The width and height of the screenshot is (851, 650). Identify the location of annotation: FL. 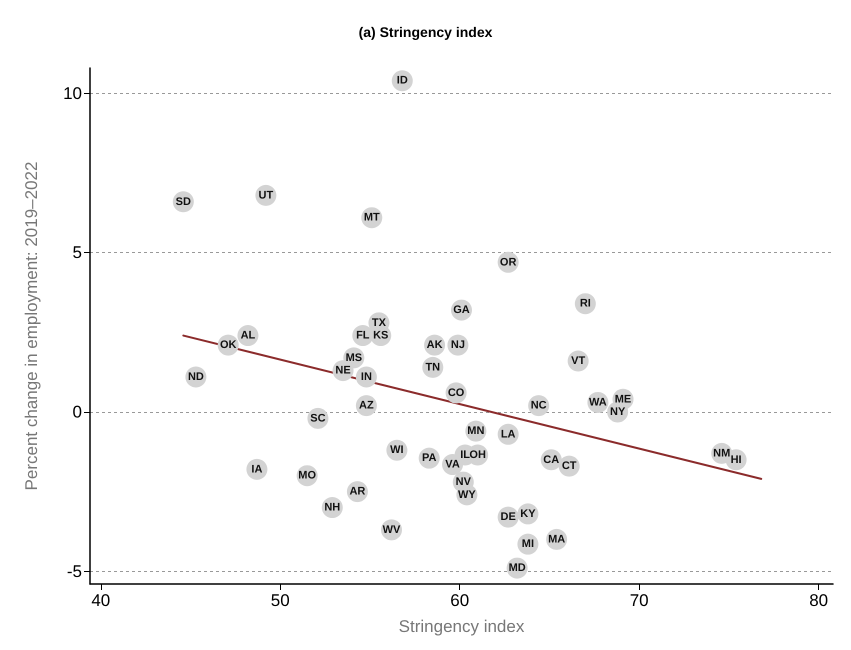
(363, 336).